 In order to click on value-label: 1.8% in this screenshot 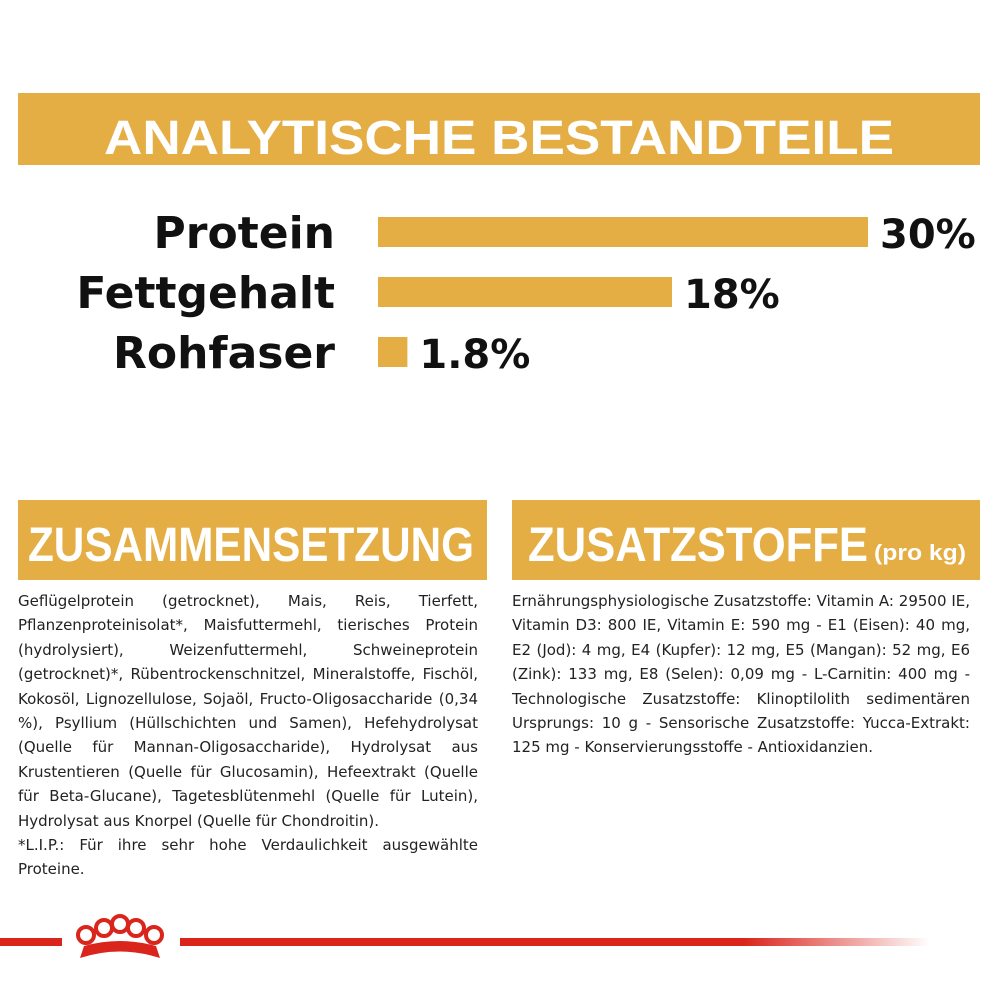, I will do `click(474, 355)`.